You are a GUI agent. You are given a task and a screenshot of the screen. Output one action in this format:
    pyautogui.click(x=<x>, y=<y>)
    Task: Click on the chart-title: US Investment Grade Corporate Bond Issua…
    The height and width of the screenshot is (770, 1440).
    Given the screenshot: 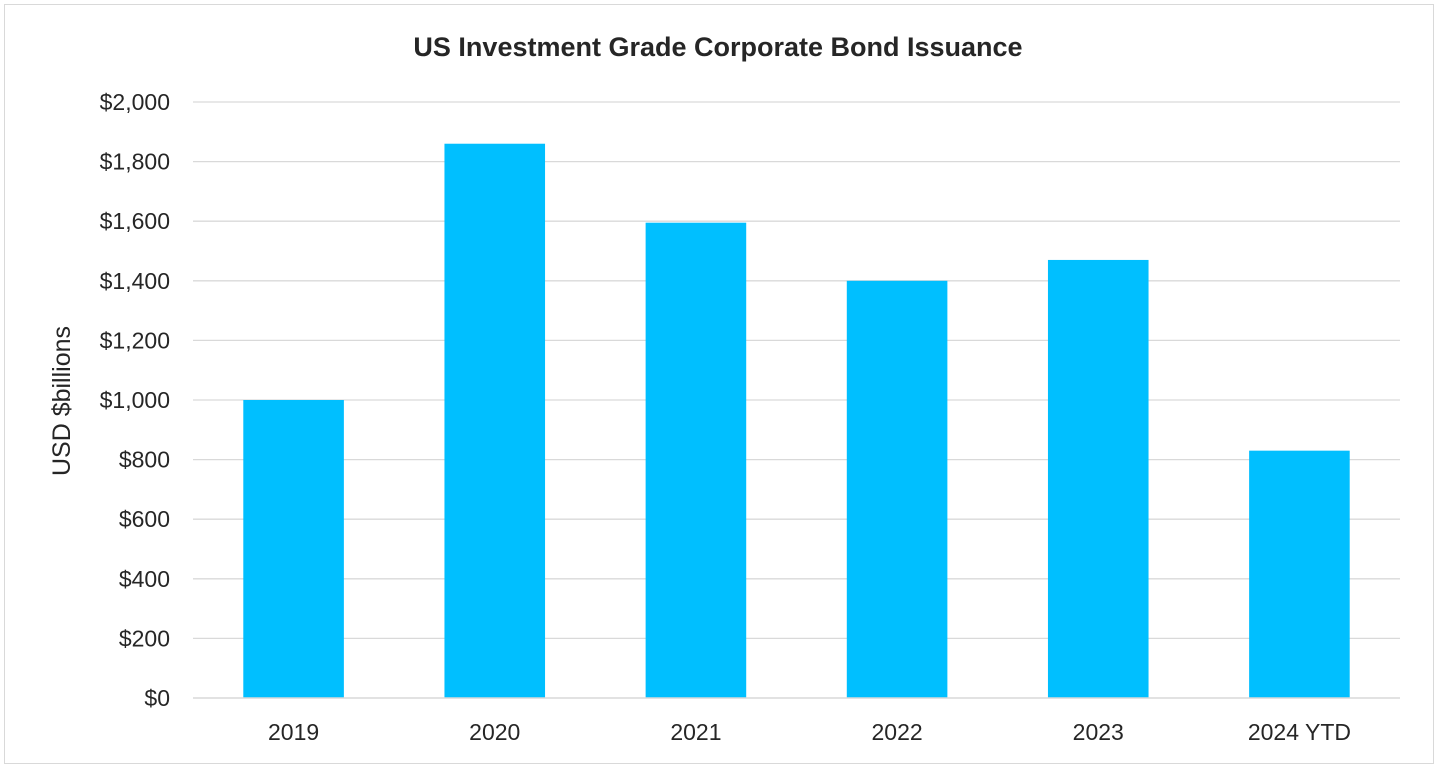 What is the action you would take?
    pyautogui.click(x=717, y=47)
    